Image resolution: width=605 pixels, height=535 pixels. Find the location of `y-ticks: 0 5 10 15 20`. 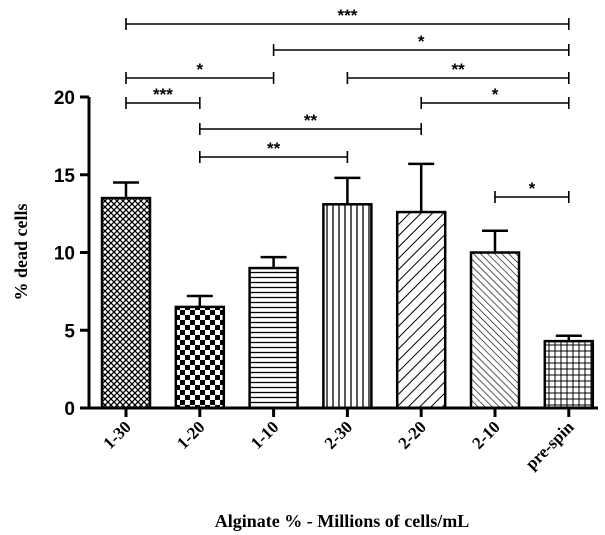

y-ticks: 0 5 10 15 20 is located at coordinates (71, 254).